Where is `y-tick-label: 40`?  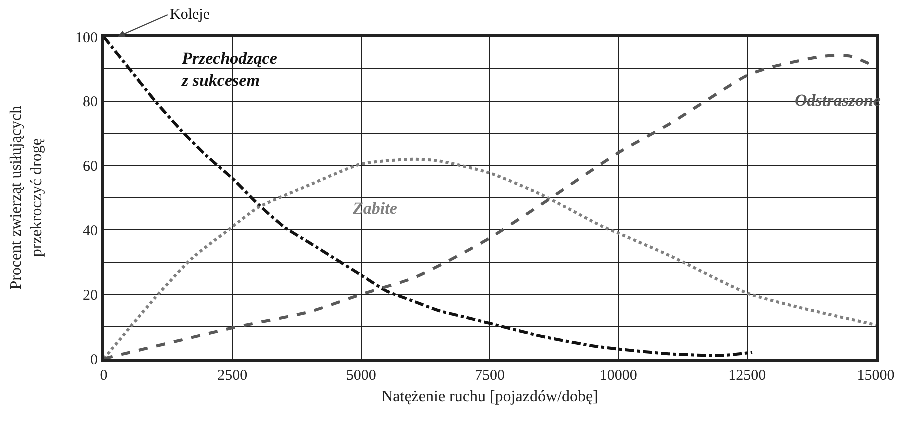 y-tick-label: 40 is located at coordinates (90, 231).